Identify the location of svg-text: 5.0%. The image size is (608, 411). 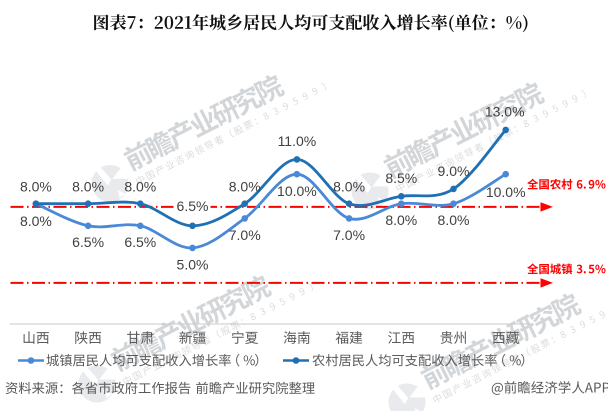
(193, 264).